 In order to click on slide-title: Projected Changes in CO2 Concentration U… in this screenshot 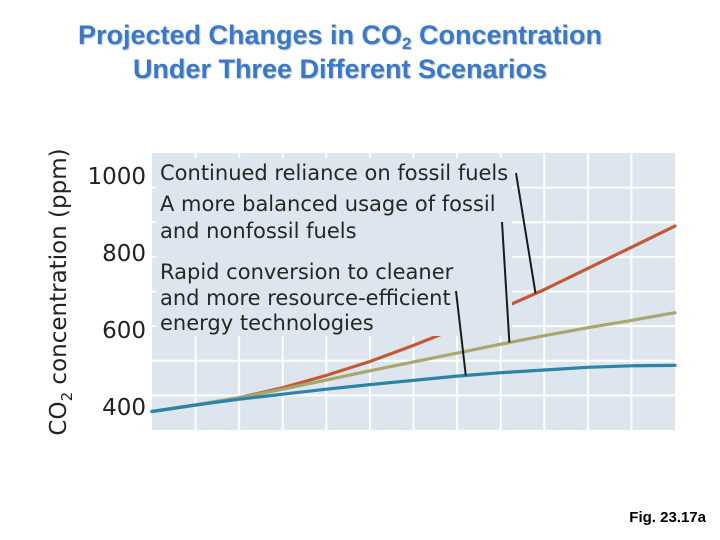, I will do `click(340, 52)`.